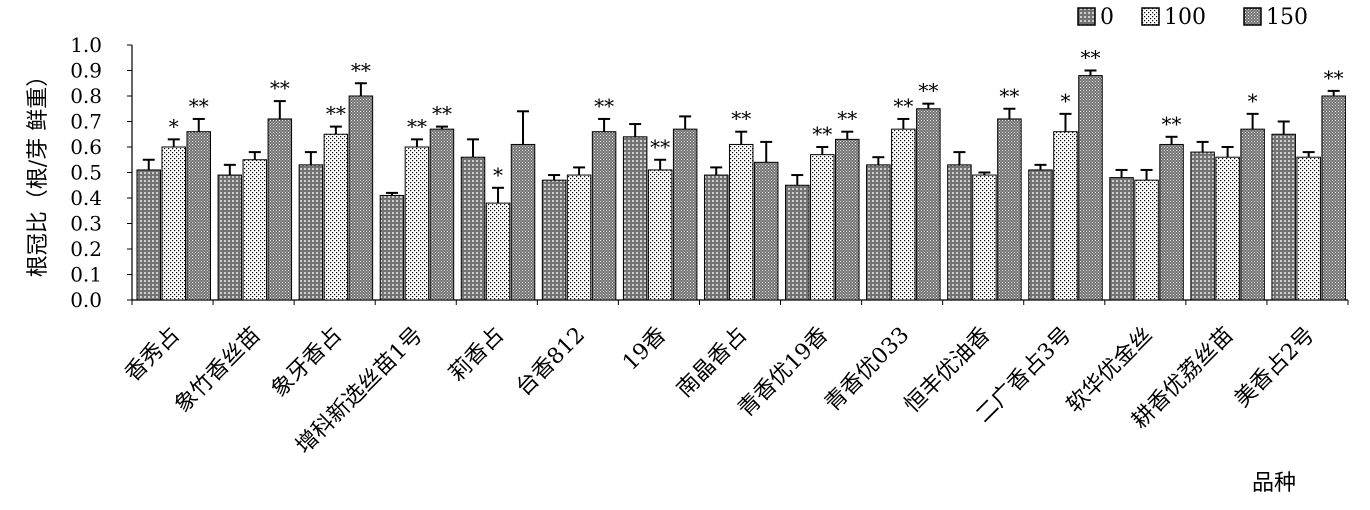 This screenshot has height=510, width=1370. I want to click on x-tick-label: 象牙香占, so click(307, 363).